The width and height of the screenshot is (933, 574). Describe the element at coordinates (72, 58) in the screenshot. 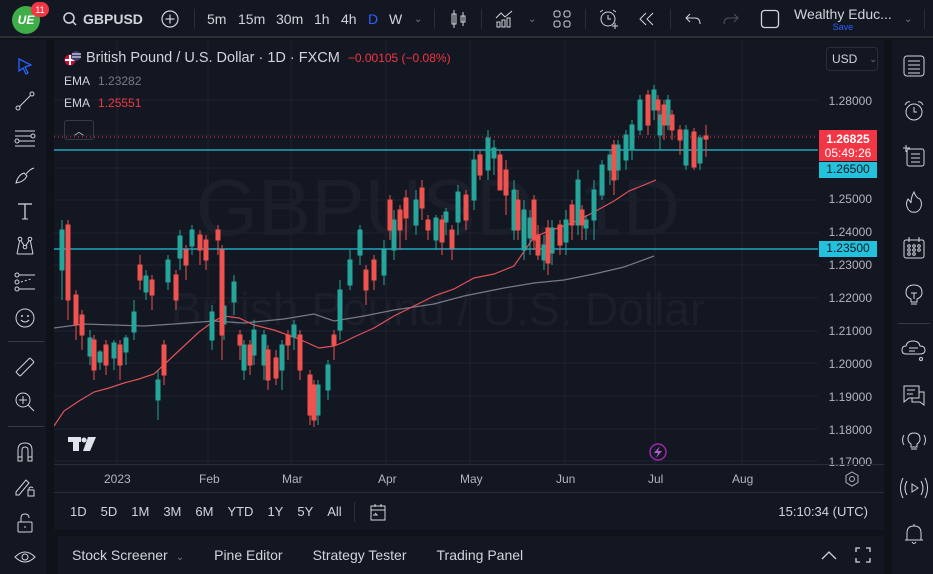

I see `gbp-usd-flag-icon` at that location.